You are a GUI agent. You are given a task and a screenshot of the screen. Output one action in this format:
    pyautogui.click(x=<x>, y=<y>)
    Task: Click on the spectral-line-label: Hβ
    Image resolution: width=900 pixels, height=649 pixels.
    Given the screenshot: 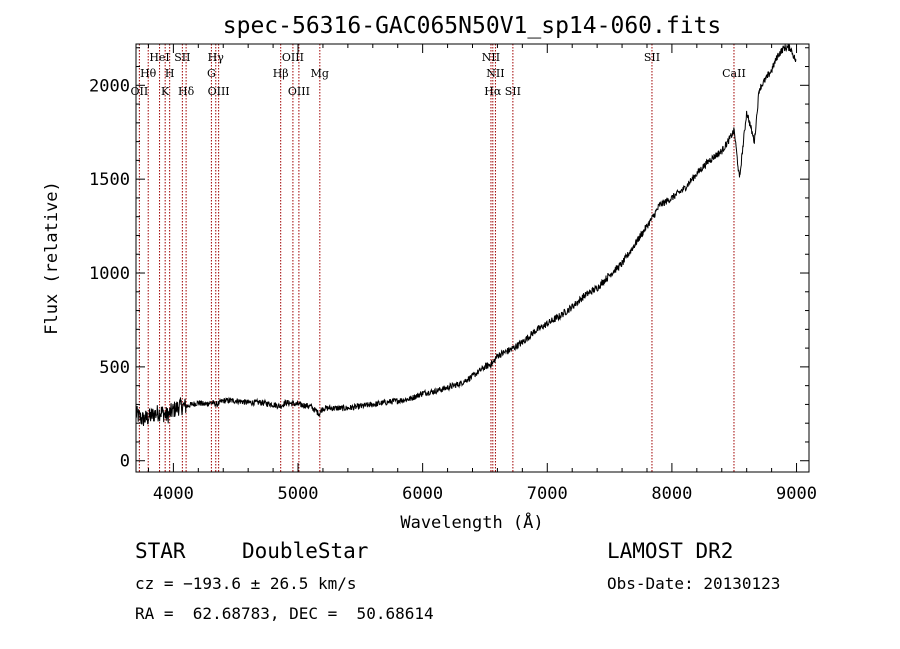 What is the action you would take?
    pyautogui.click(x=281, y=73)
    